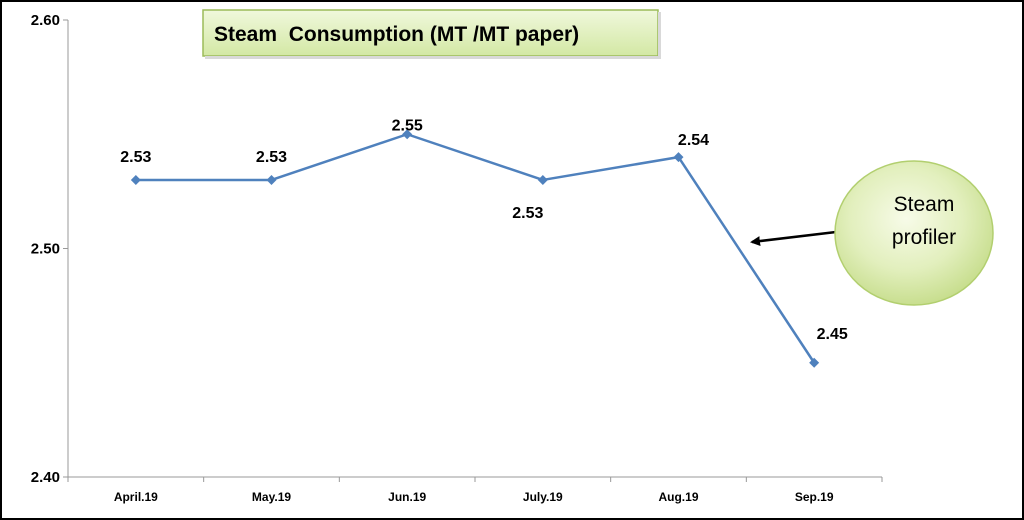 This screenshot has height=520, width=1024. I want to click on callout-line-2: profiler, so click(924, 237).